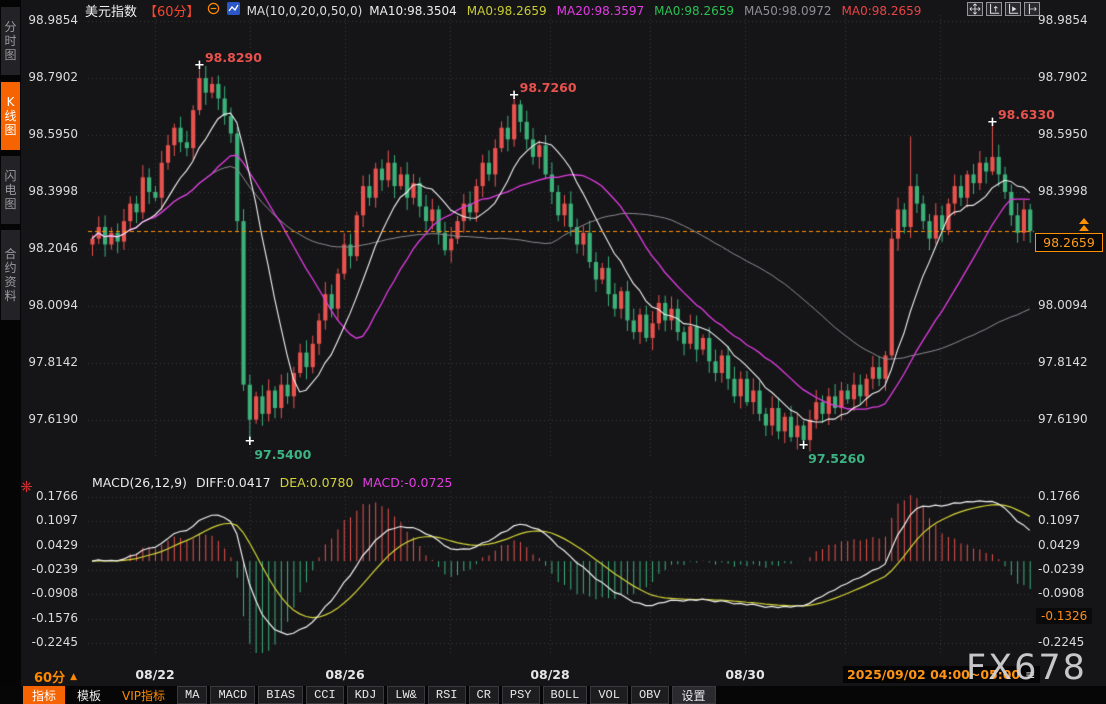  What do you see at coordinates (345, 674) in the screenshot?
I see `date-tick-label: 08/26` at bounding box center [345, 674].